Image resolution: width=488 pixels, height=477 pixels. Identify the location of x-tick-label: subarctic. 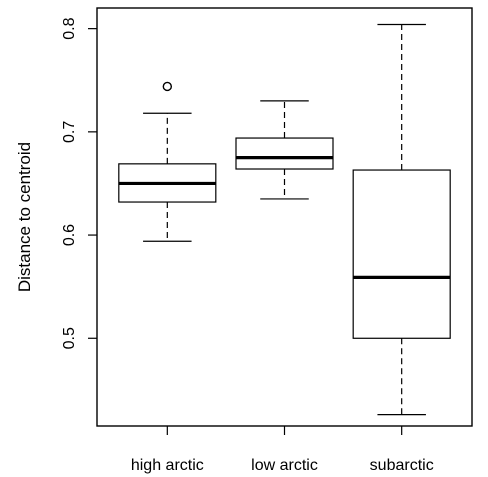
(402, 465).